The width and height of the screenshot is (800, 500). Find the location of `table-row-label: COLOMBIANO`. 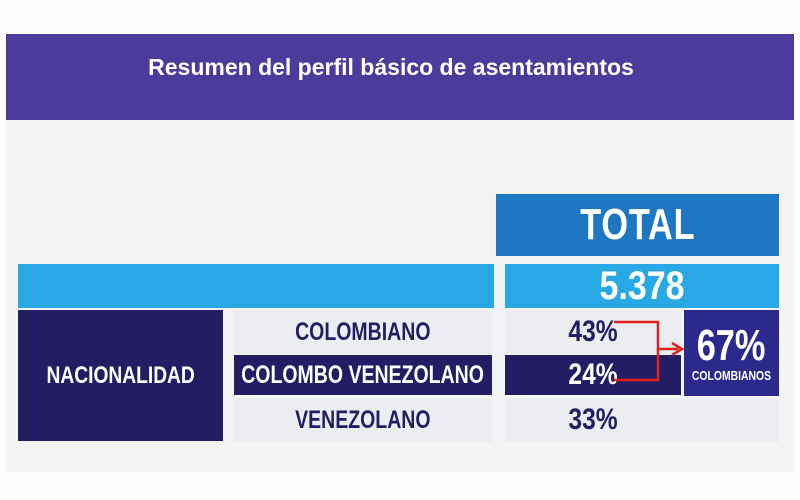

table-row-label: COLOMBIANO is located at coordinates (363, 332).